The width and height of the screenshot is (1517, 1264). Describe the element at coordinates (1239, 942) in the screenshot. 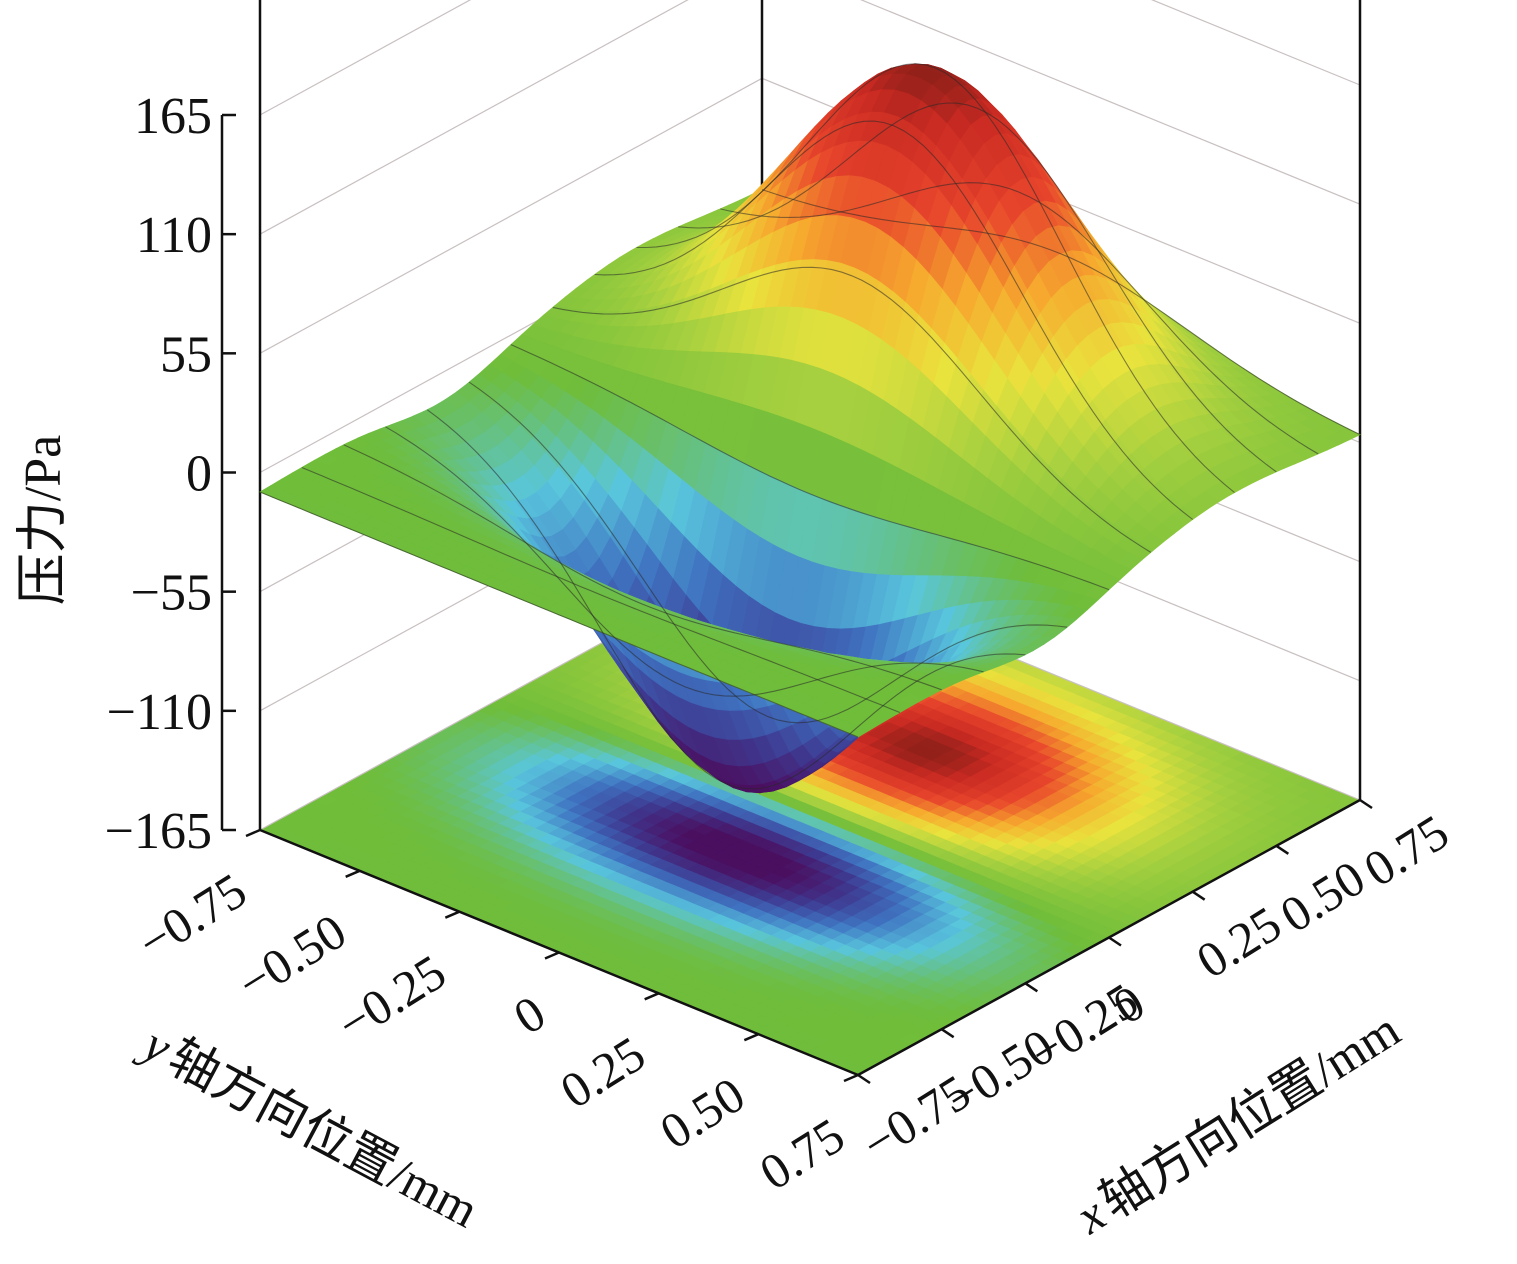

I see `x-tick-label: 0.25` at that location.